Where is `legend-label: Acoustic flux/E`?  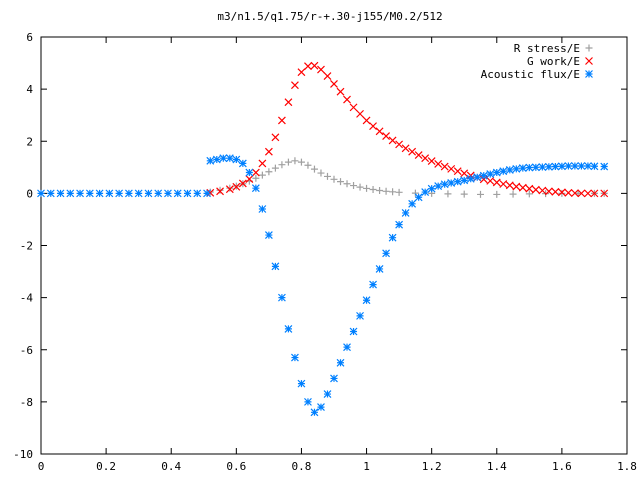
legend-label: Acoustic flux/E is located at coordinates (530, 74).